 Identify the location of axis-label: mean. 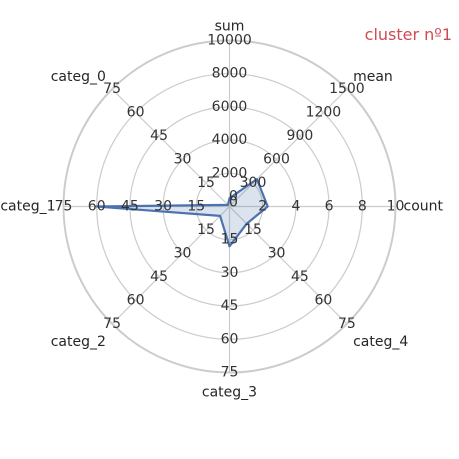
(373, 77).